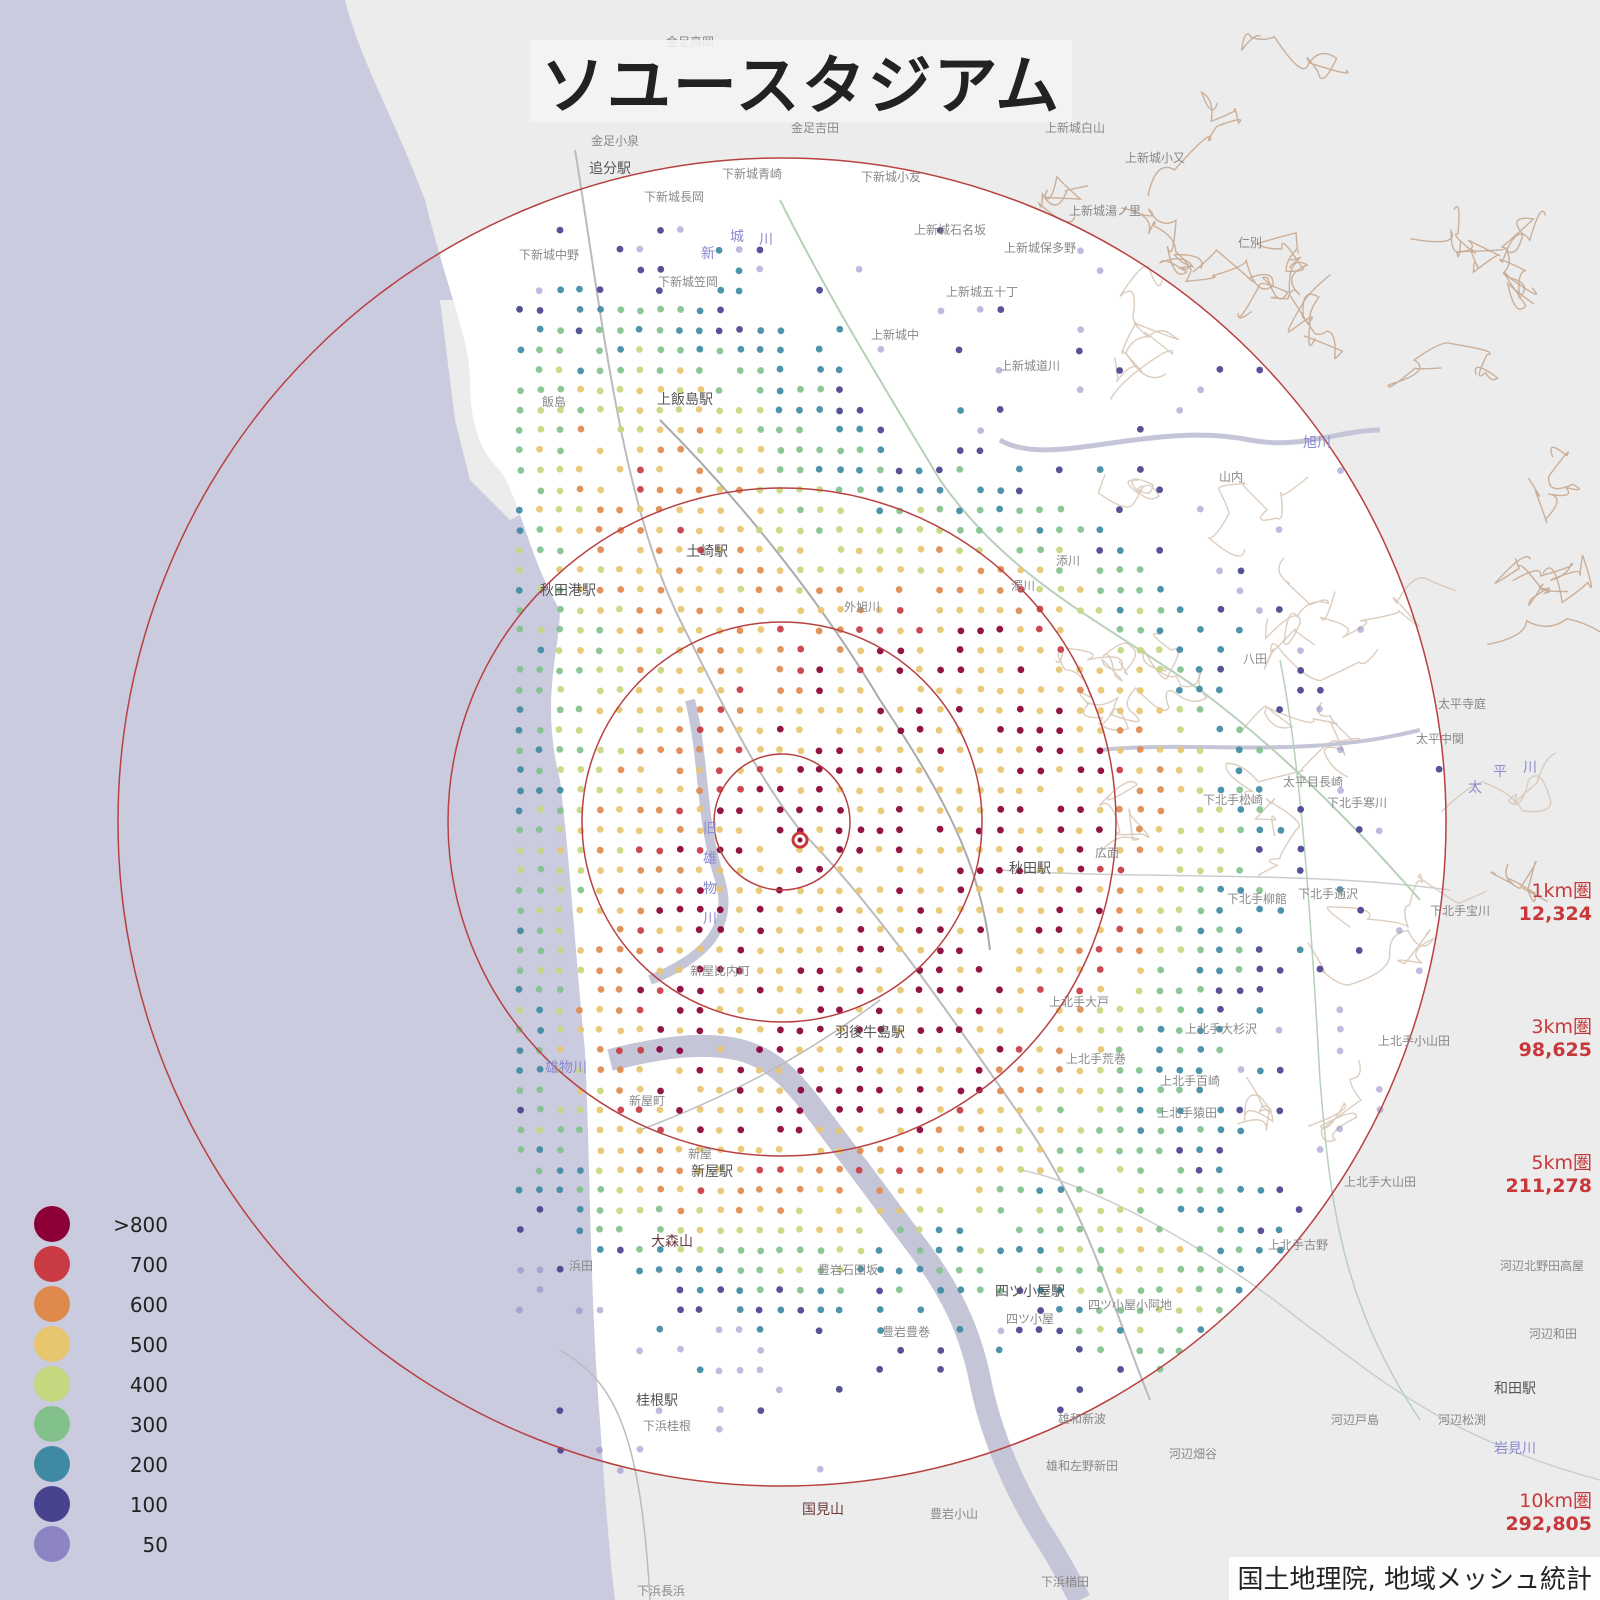 Image resolution: width=1600 pixels, height=1600 pixels. Describe the element at coordinates (800, 840) in the screenshot. I see `stadium-marker` at that location.